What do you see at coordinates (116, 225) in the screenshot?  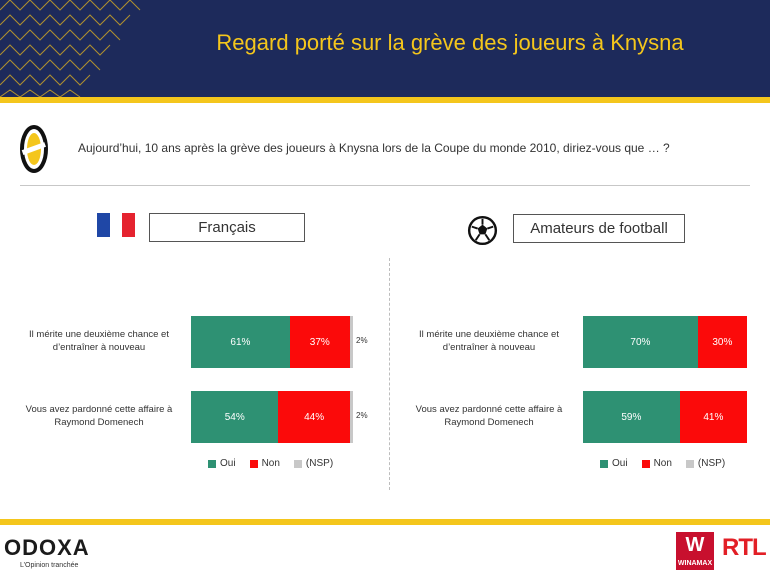 I see `french-flag-icon` at bounding box center [116, 225].